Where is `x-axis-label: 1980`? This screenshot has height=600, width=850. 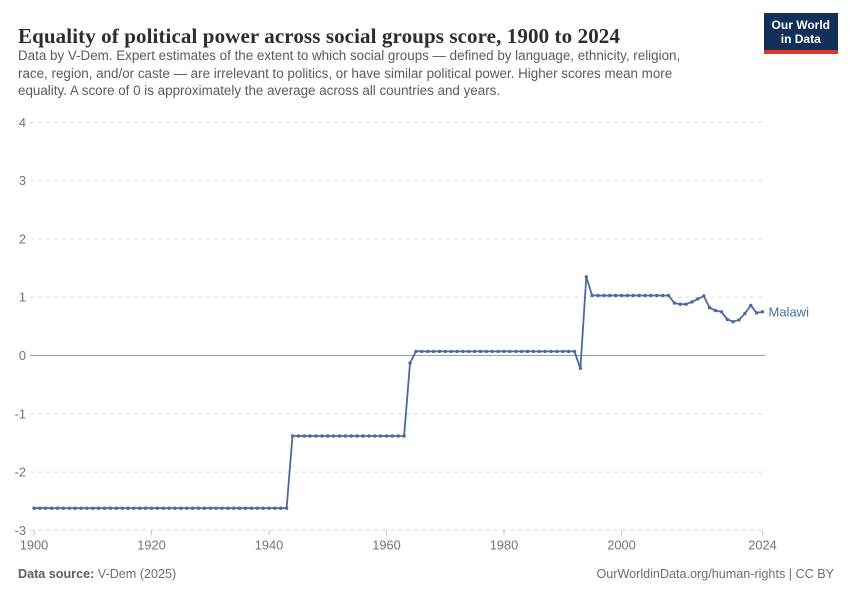 x-axis-label: 1980 is located at coordinates (504, 544).